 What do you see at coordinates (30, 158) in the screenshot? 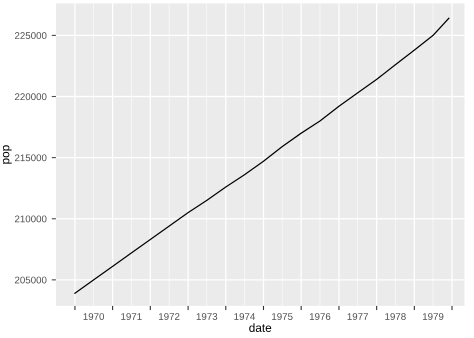
I see `y-tick-label: 215000` at bounding box center [30, 158].